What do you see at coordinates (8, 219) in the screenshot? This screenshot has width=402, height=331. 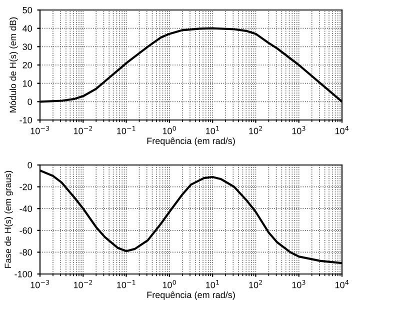 I see `y-axis-title: Fase de H(s) (em graus)` at bounding box center [8, 219].